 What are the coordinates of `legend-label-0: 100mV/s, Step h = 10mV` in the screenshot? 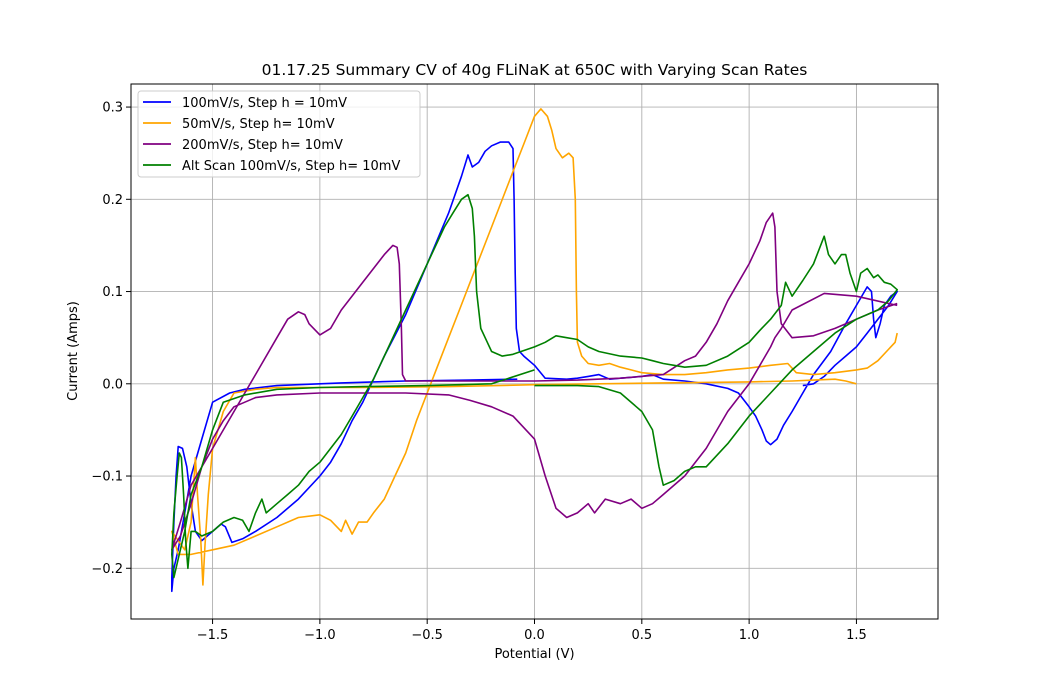 It's located at (264, 103).